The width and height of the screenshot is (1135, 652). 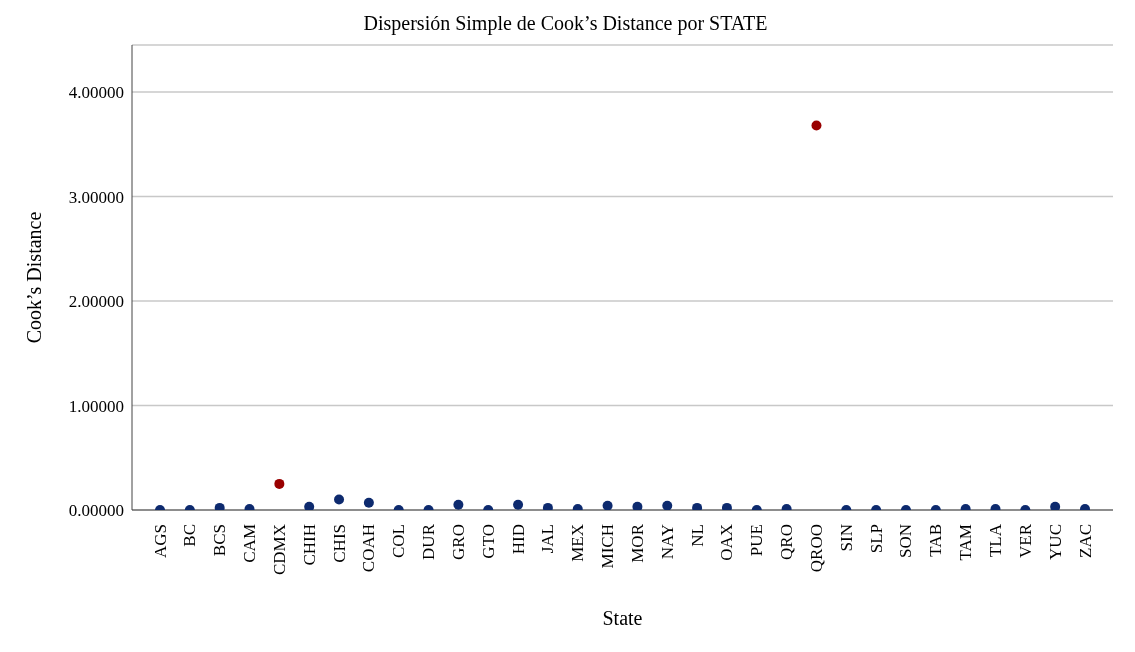 I want to click on x-tick-label: VER, so click(x=1025, y=540).